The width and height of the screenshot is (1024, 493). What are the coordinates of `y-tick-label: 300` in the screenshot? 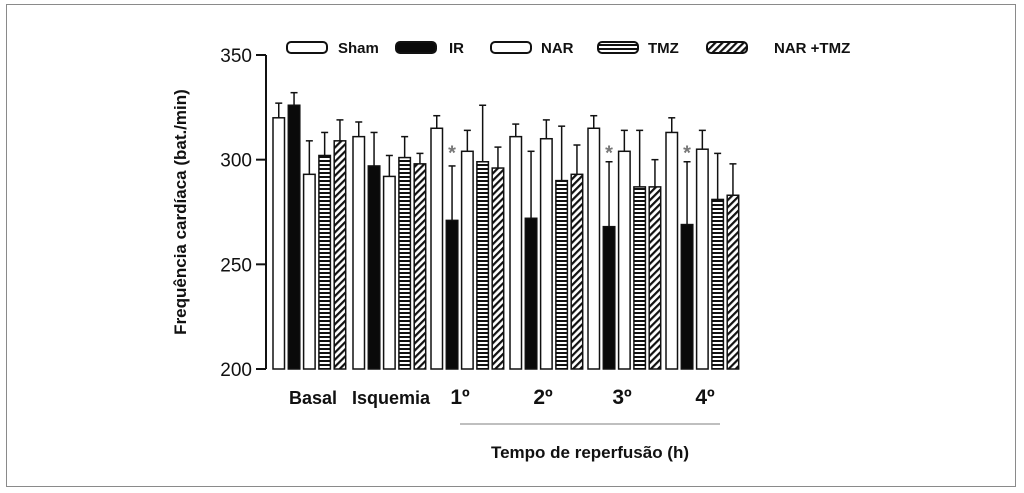 It's located at (236, 161).